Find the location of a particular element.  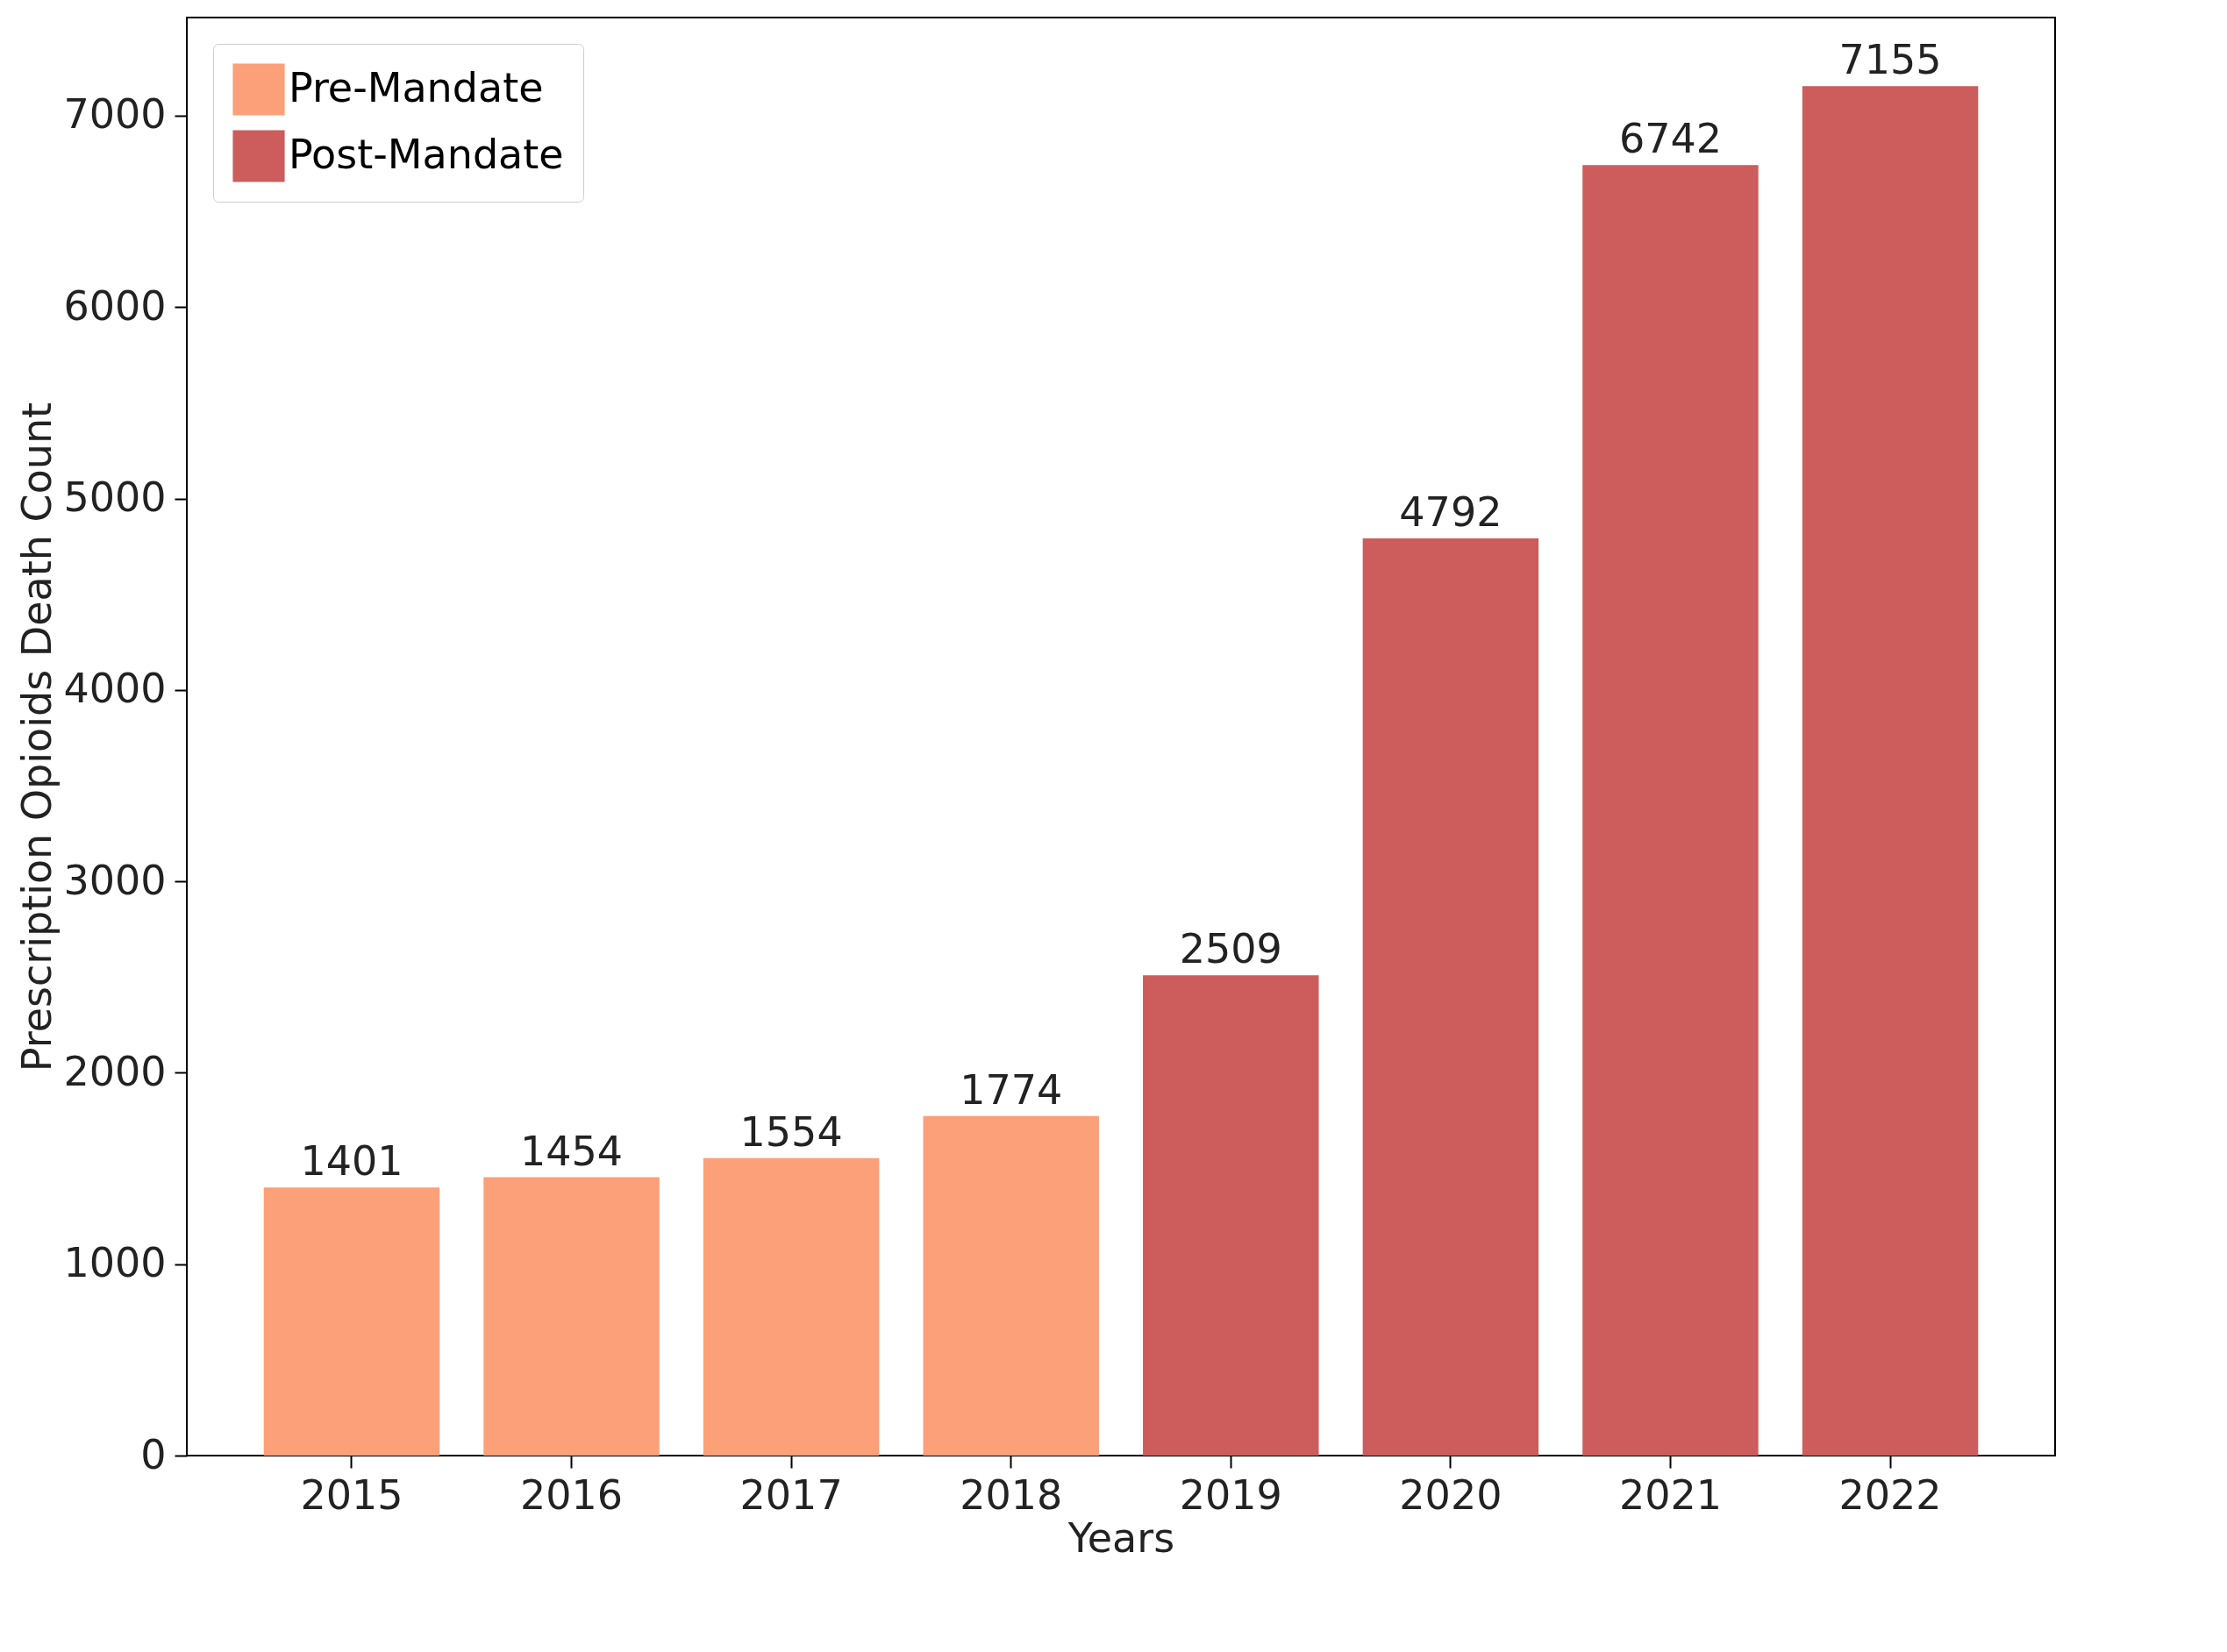

y-tick-label: 4000 is located at coordinates (115, 689).